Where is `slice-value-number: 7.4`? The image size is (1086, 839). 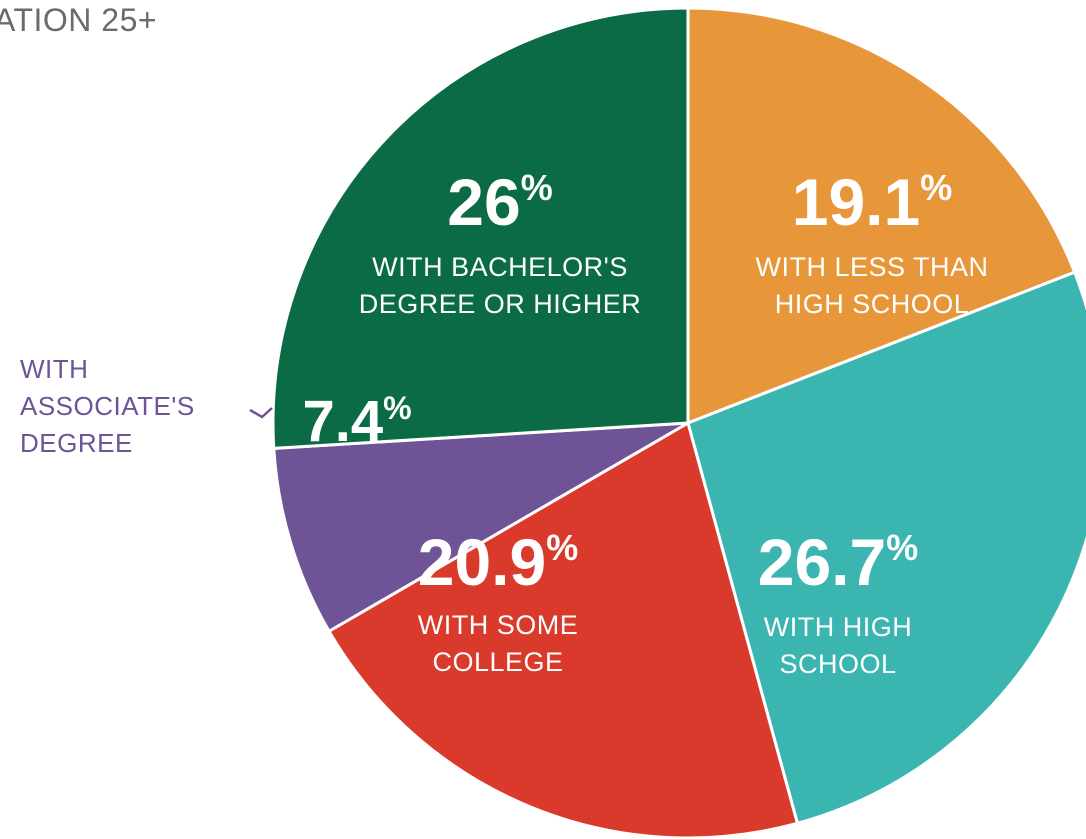 slice-value-number: 7.4 is located at coordinates (342, 421).